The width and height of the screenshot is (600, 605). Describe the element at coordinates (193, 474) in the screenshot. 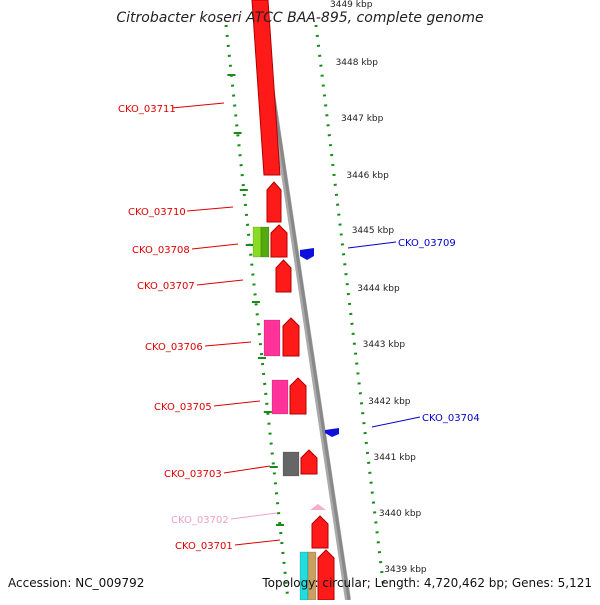

I see `gene-label-left: CKO_03703` at that location.